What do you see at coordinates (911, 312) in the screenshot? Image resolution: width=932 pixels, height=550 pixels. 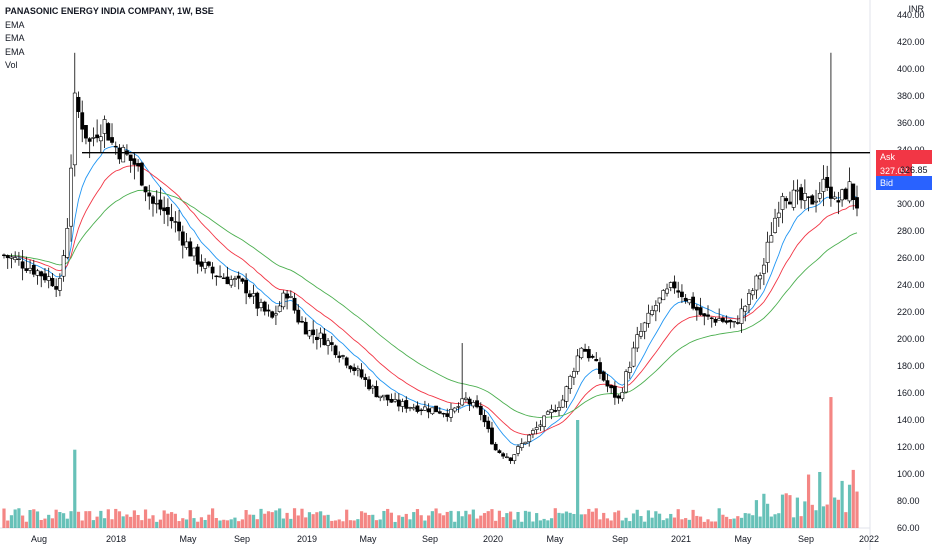 I see `price-tick-label: 220.00` at bounding box center [911, 312].